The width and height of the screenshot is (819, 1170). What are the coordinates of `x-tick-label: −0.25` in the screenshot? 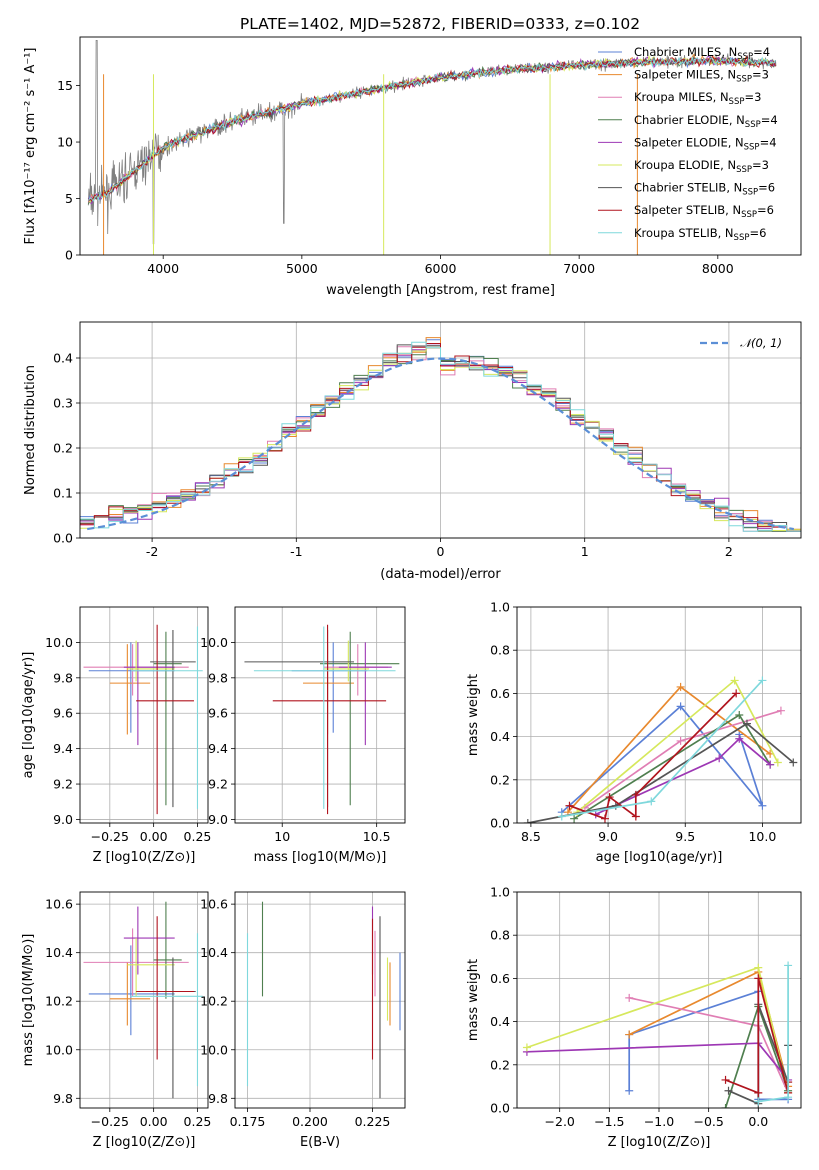 It's located at (110, 836).